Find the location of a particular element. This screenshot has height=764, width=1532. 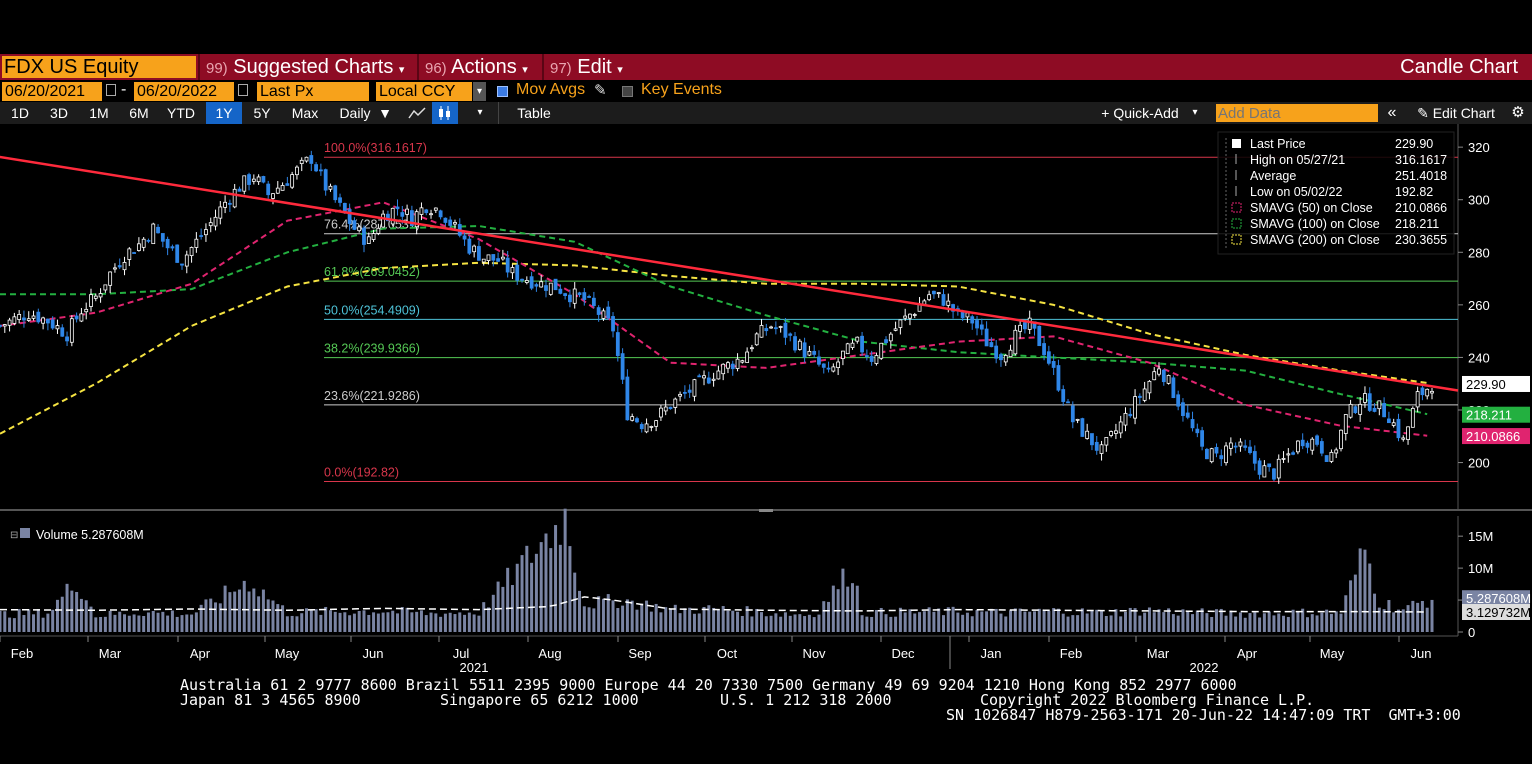

fib-level-label: 100.0%(316.1617) is located at coordinates (375, 148).